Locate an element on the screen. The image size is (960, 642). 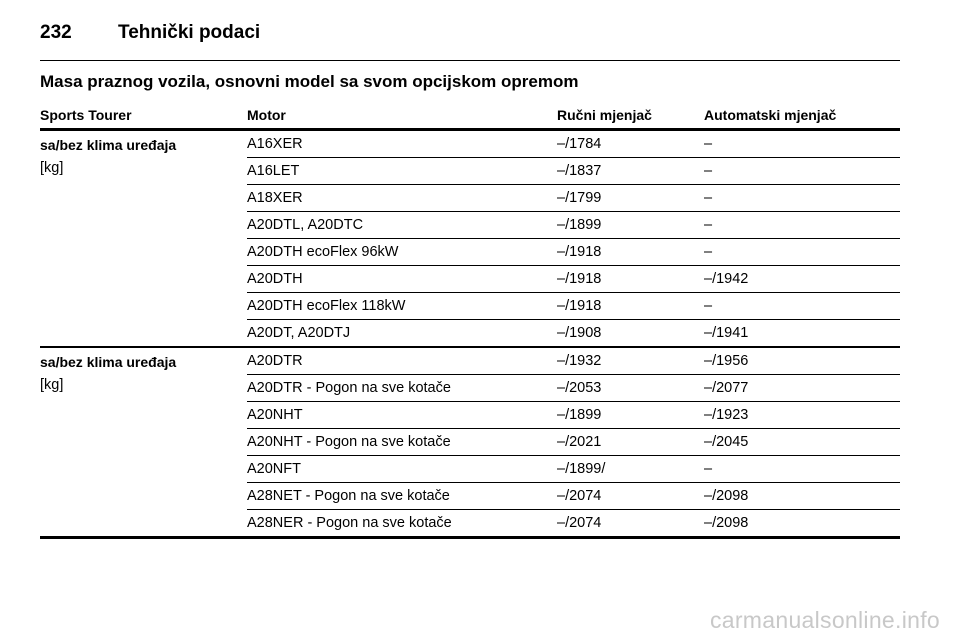
column-header-motor: Motor is located at coordinates (402, 116).